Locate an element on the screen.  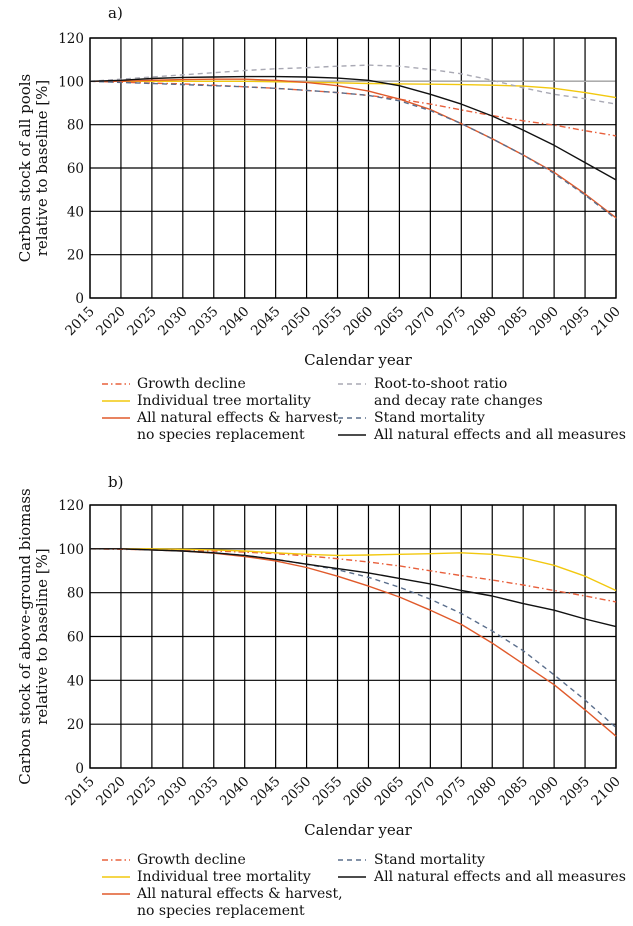
series-line-root-to-shoot-ratio-and-decay-rate-changes is located at coordinates (353, 84).